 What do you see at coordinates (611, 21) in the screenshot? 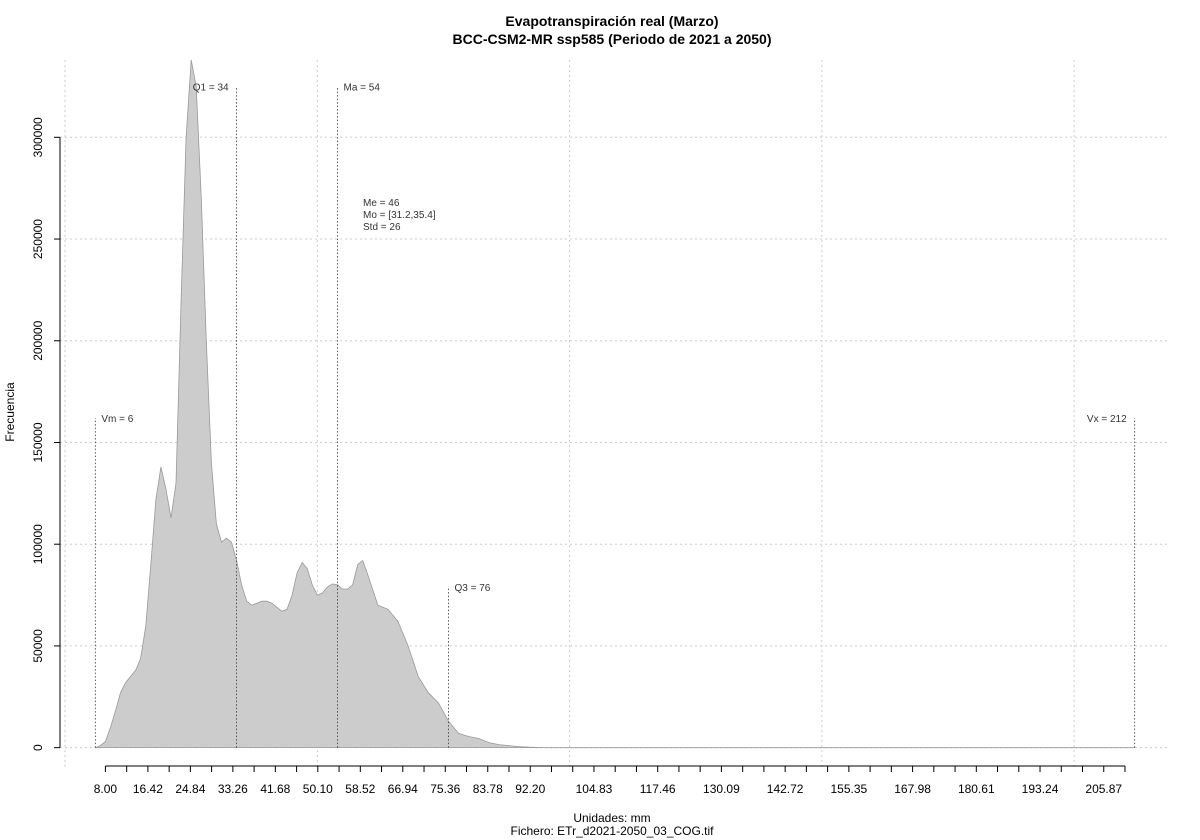
I see `chart-title: Evapotranspiración real (Marzo)` at bounding box center [611, 21].